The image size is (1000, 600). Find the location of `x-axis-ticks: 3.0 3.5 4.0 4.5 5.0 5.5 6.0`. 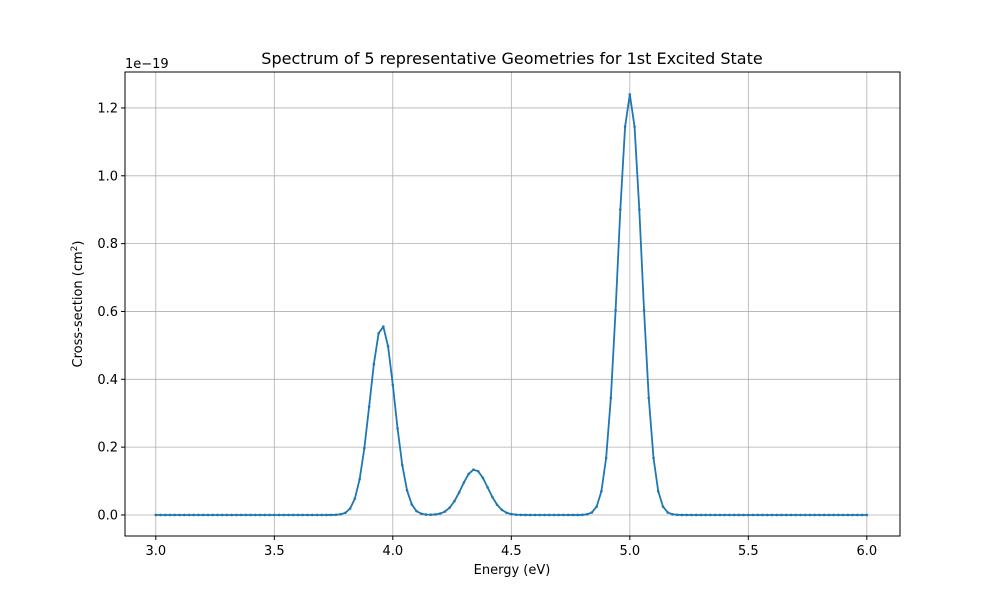

x-axis-ticks: 3.0 3.5 4.0 4.5 5.0 5.5 6.0 is located at coordinates (511, 547).